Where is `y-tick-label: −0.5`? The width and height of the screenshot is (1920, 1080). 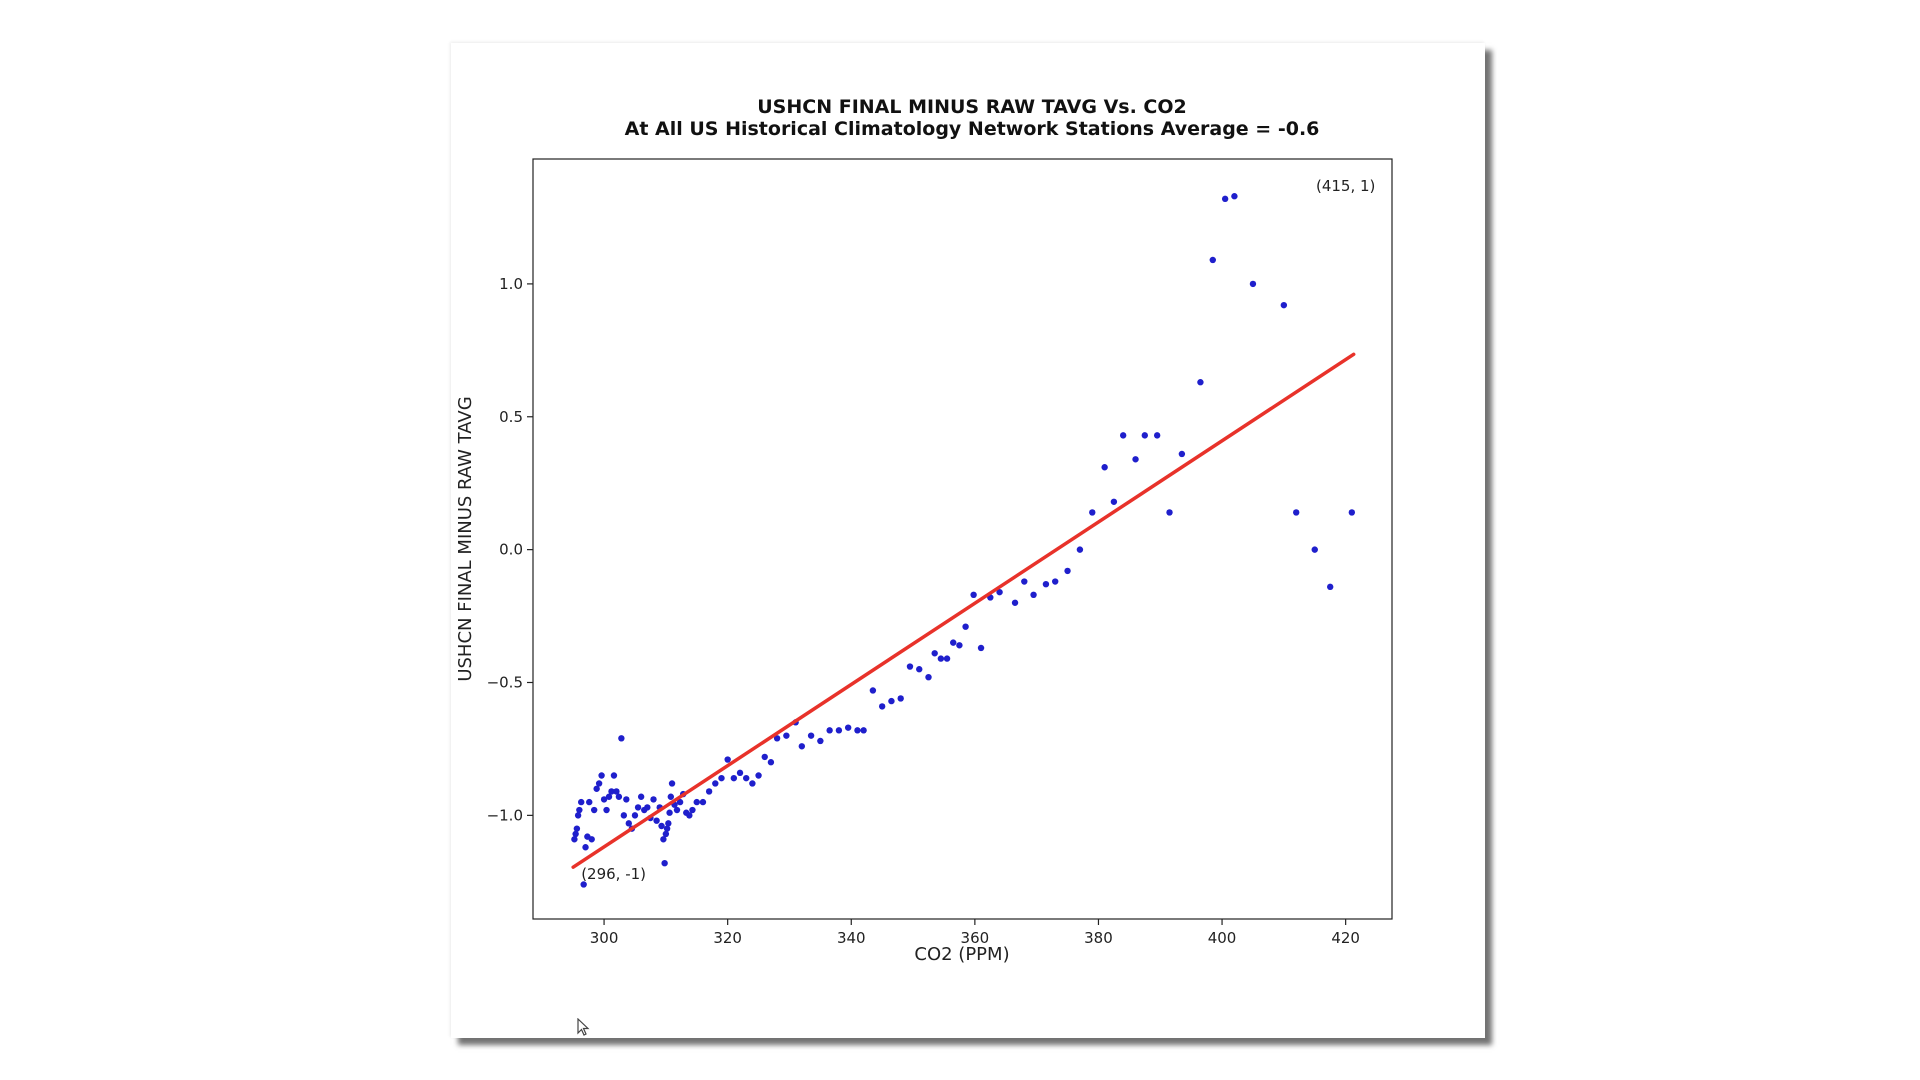
y-tick-label: −0.5 is located at coordinates (505, 682).